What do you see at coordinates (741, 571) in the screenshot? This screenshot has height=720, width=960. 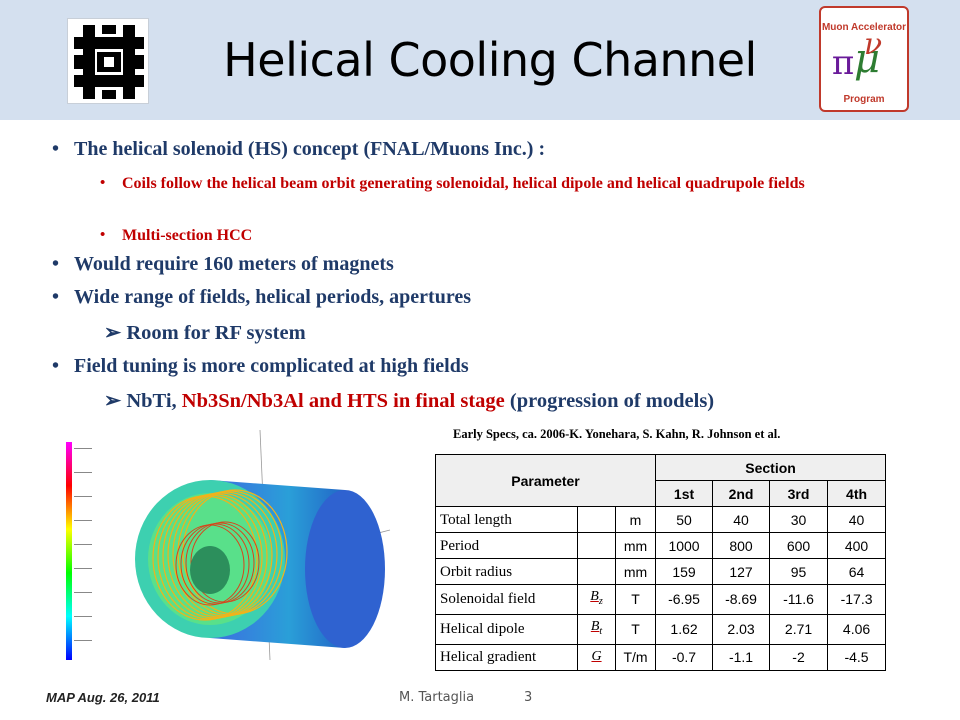 I see `row-value: 127` at bounding box center [741, 571].